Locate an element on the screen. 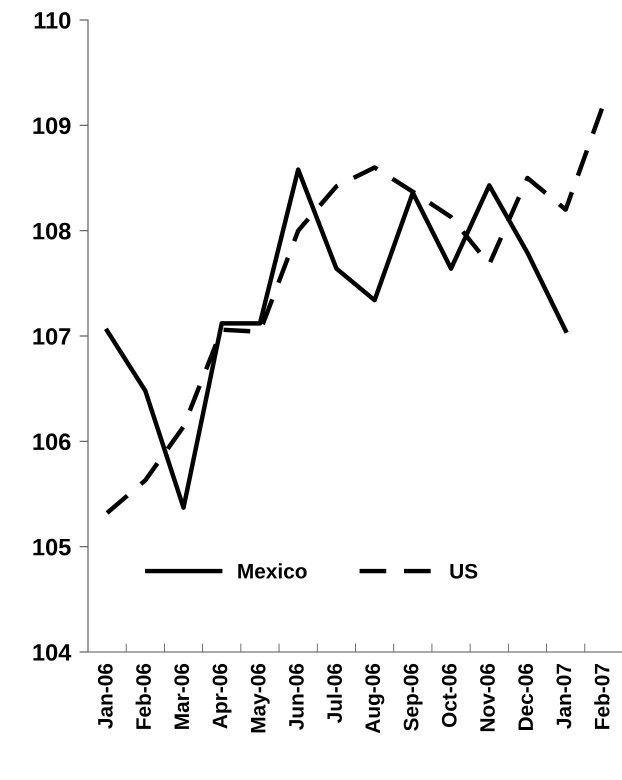 This screenshot has height=780, width=622. x-tick-label: Jan-06 is located at coordinates (105, 696).